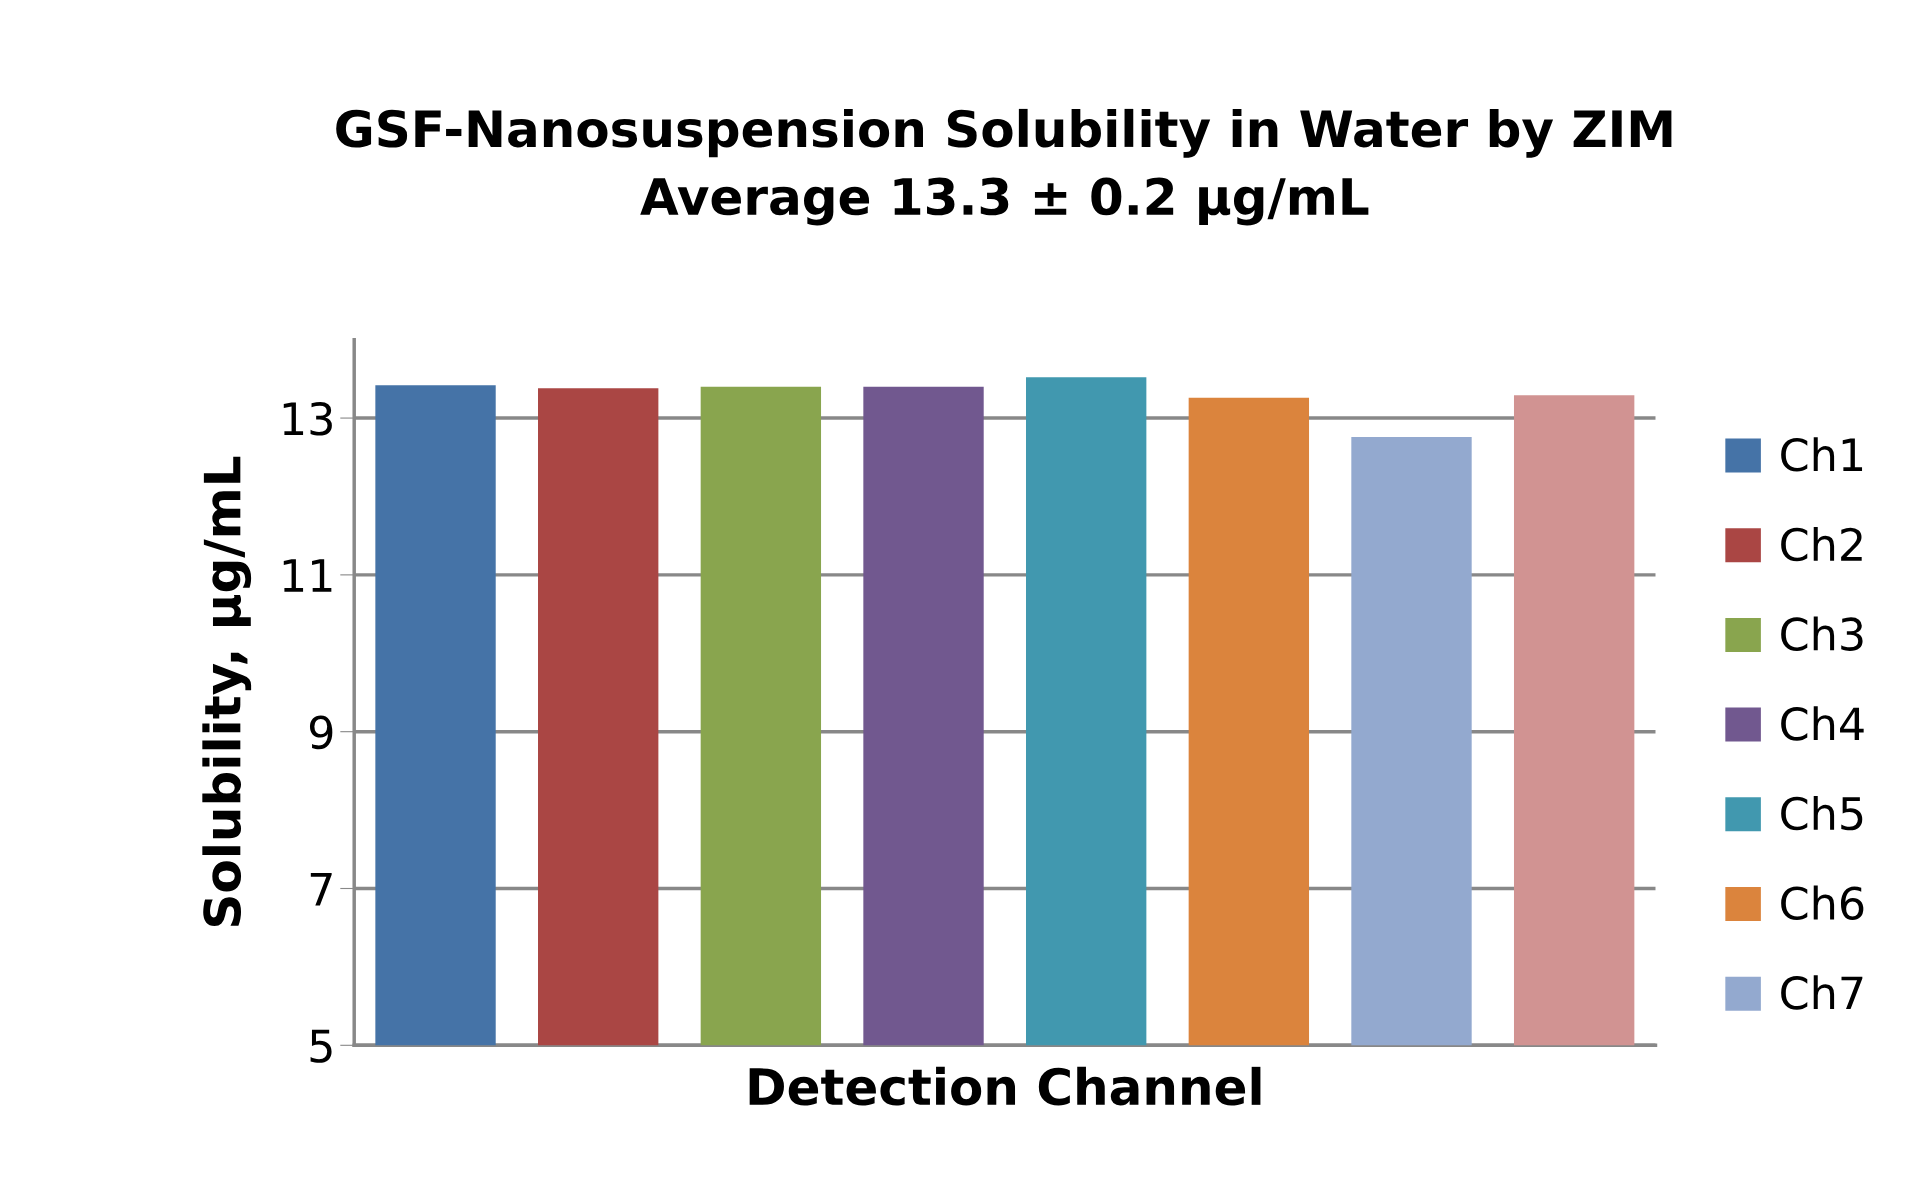  Describe the element at coordinates (307, 418) in the screenshot. I see `y-tick-label: 13` at that location.